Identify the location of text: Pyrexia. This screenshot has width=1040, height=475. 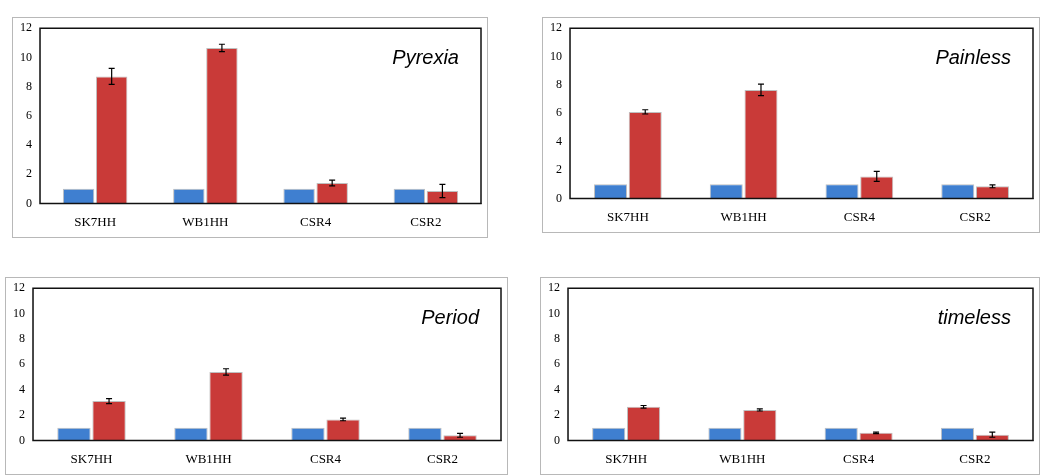
(425, 56).